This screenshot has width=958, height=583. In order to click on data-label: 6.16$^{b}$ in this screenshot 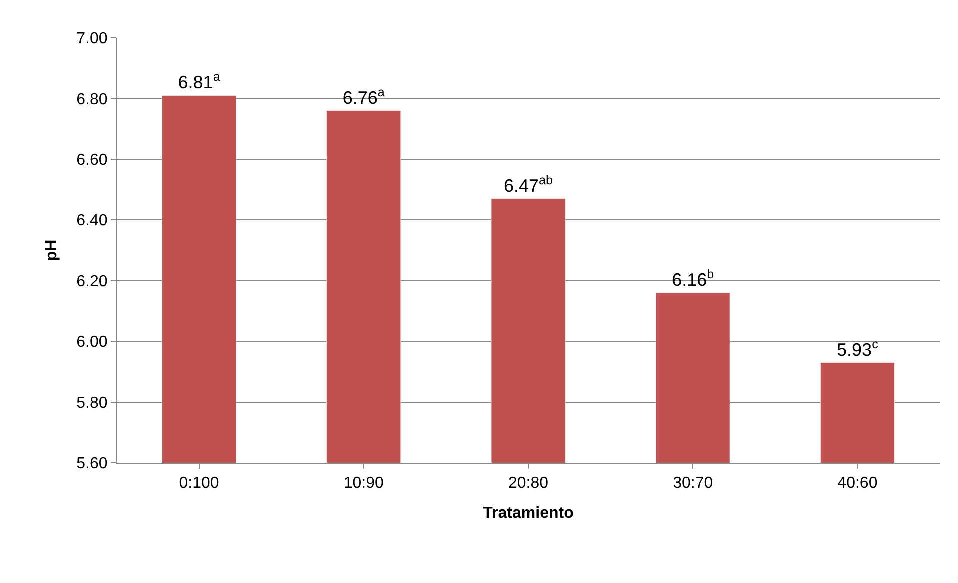, I will do `click(693, 278)`.